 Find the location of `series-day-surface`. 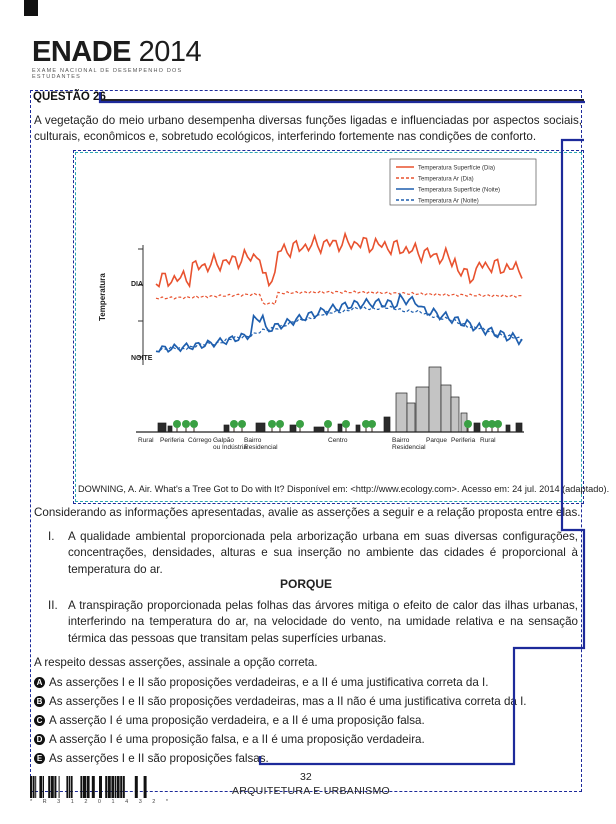

series-day-surface is located at coordinates (339, 260).